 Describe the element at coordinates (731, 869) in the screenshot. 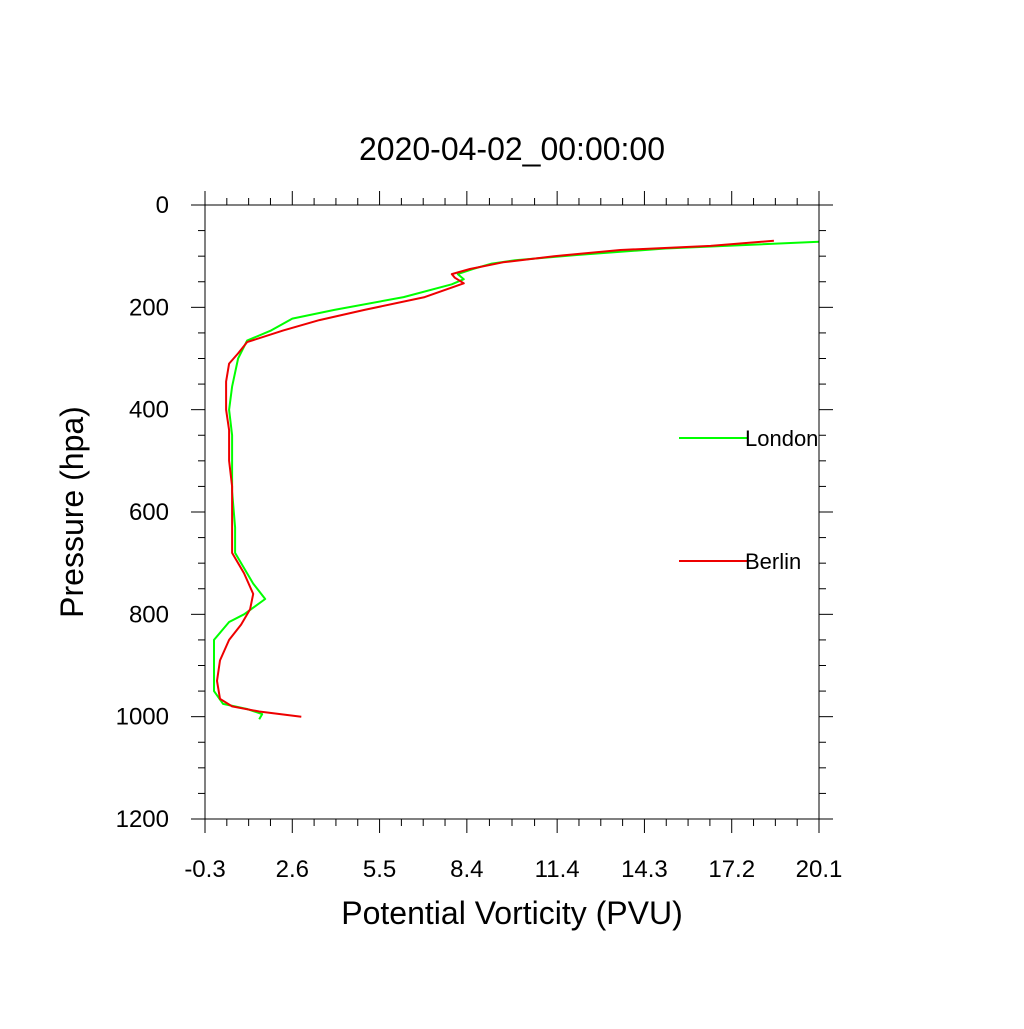

I see `x-tick-label: 17.2` at that location.